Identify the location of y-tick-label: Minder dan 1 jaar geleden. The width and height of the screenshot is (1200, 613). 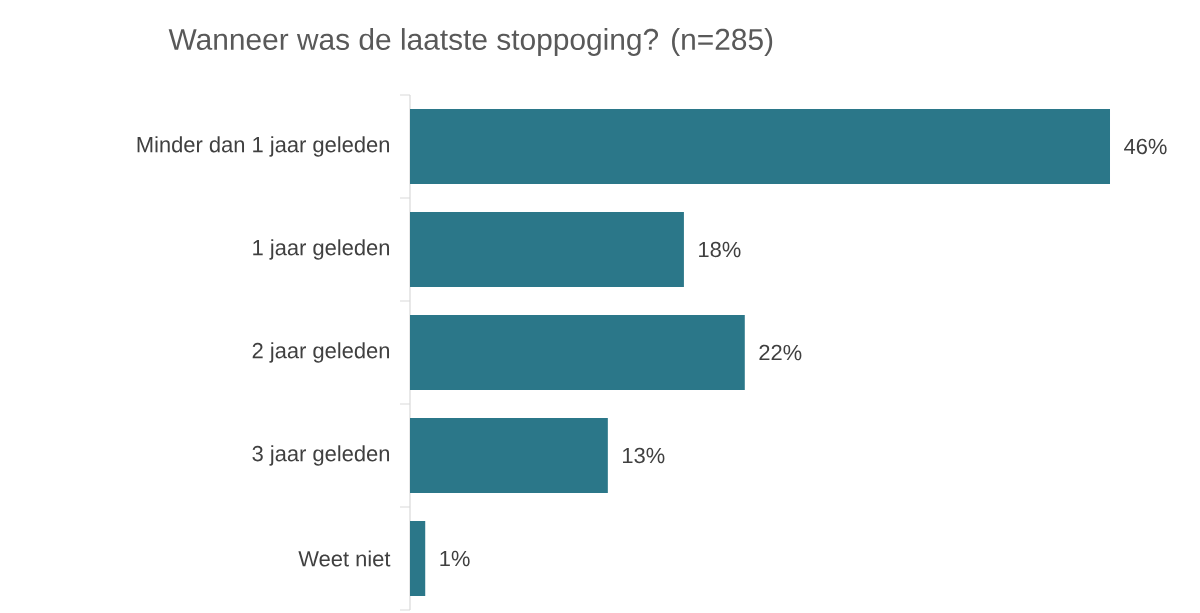
(263, 146).